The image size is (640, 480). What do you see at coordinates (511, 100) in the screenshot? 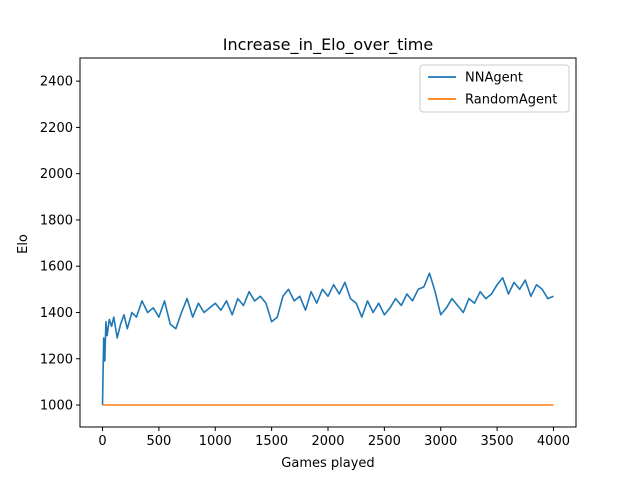
I see `legend-label: RandomAgent` at bounding box center [511, 100].